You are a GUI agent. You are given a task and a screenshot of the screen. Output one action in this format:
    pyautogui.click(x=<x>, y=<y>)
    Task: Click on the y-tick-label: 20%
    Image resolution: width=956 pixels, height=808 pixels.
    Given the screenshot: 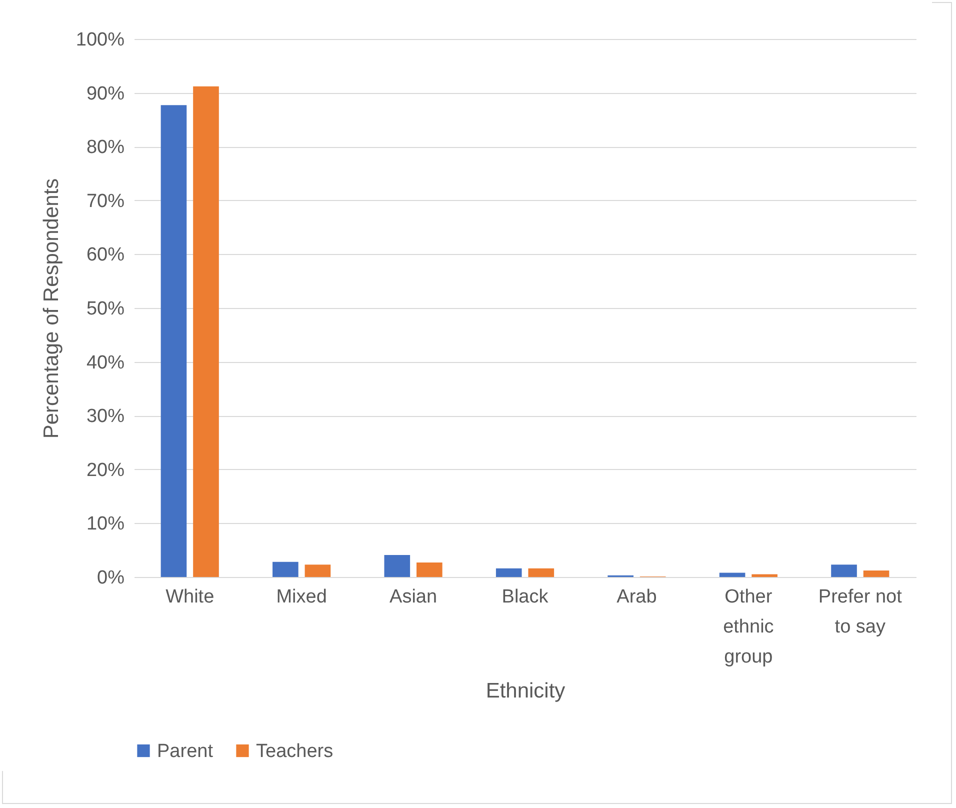 What is the action you would take?
    pyautogui.click(x=105, y=470)
    